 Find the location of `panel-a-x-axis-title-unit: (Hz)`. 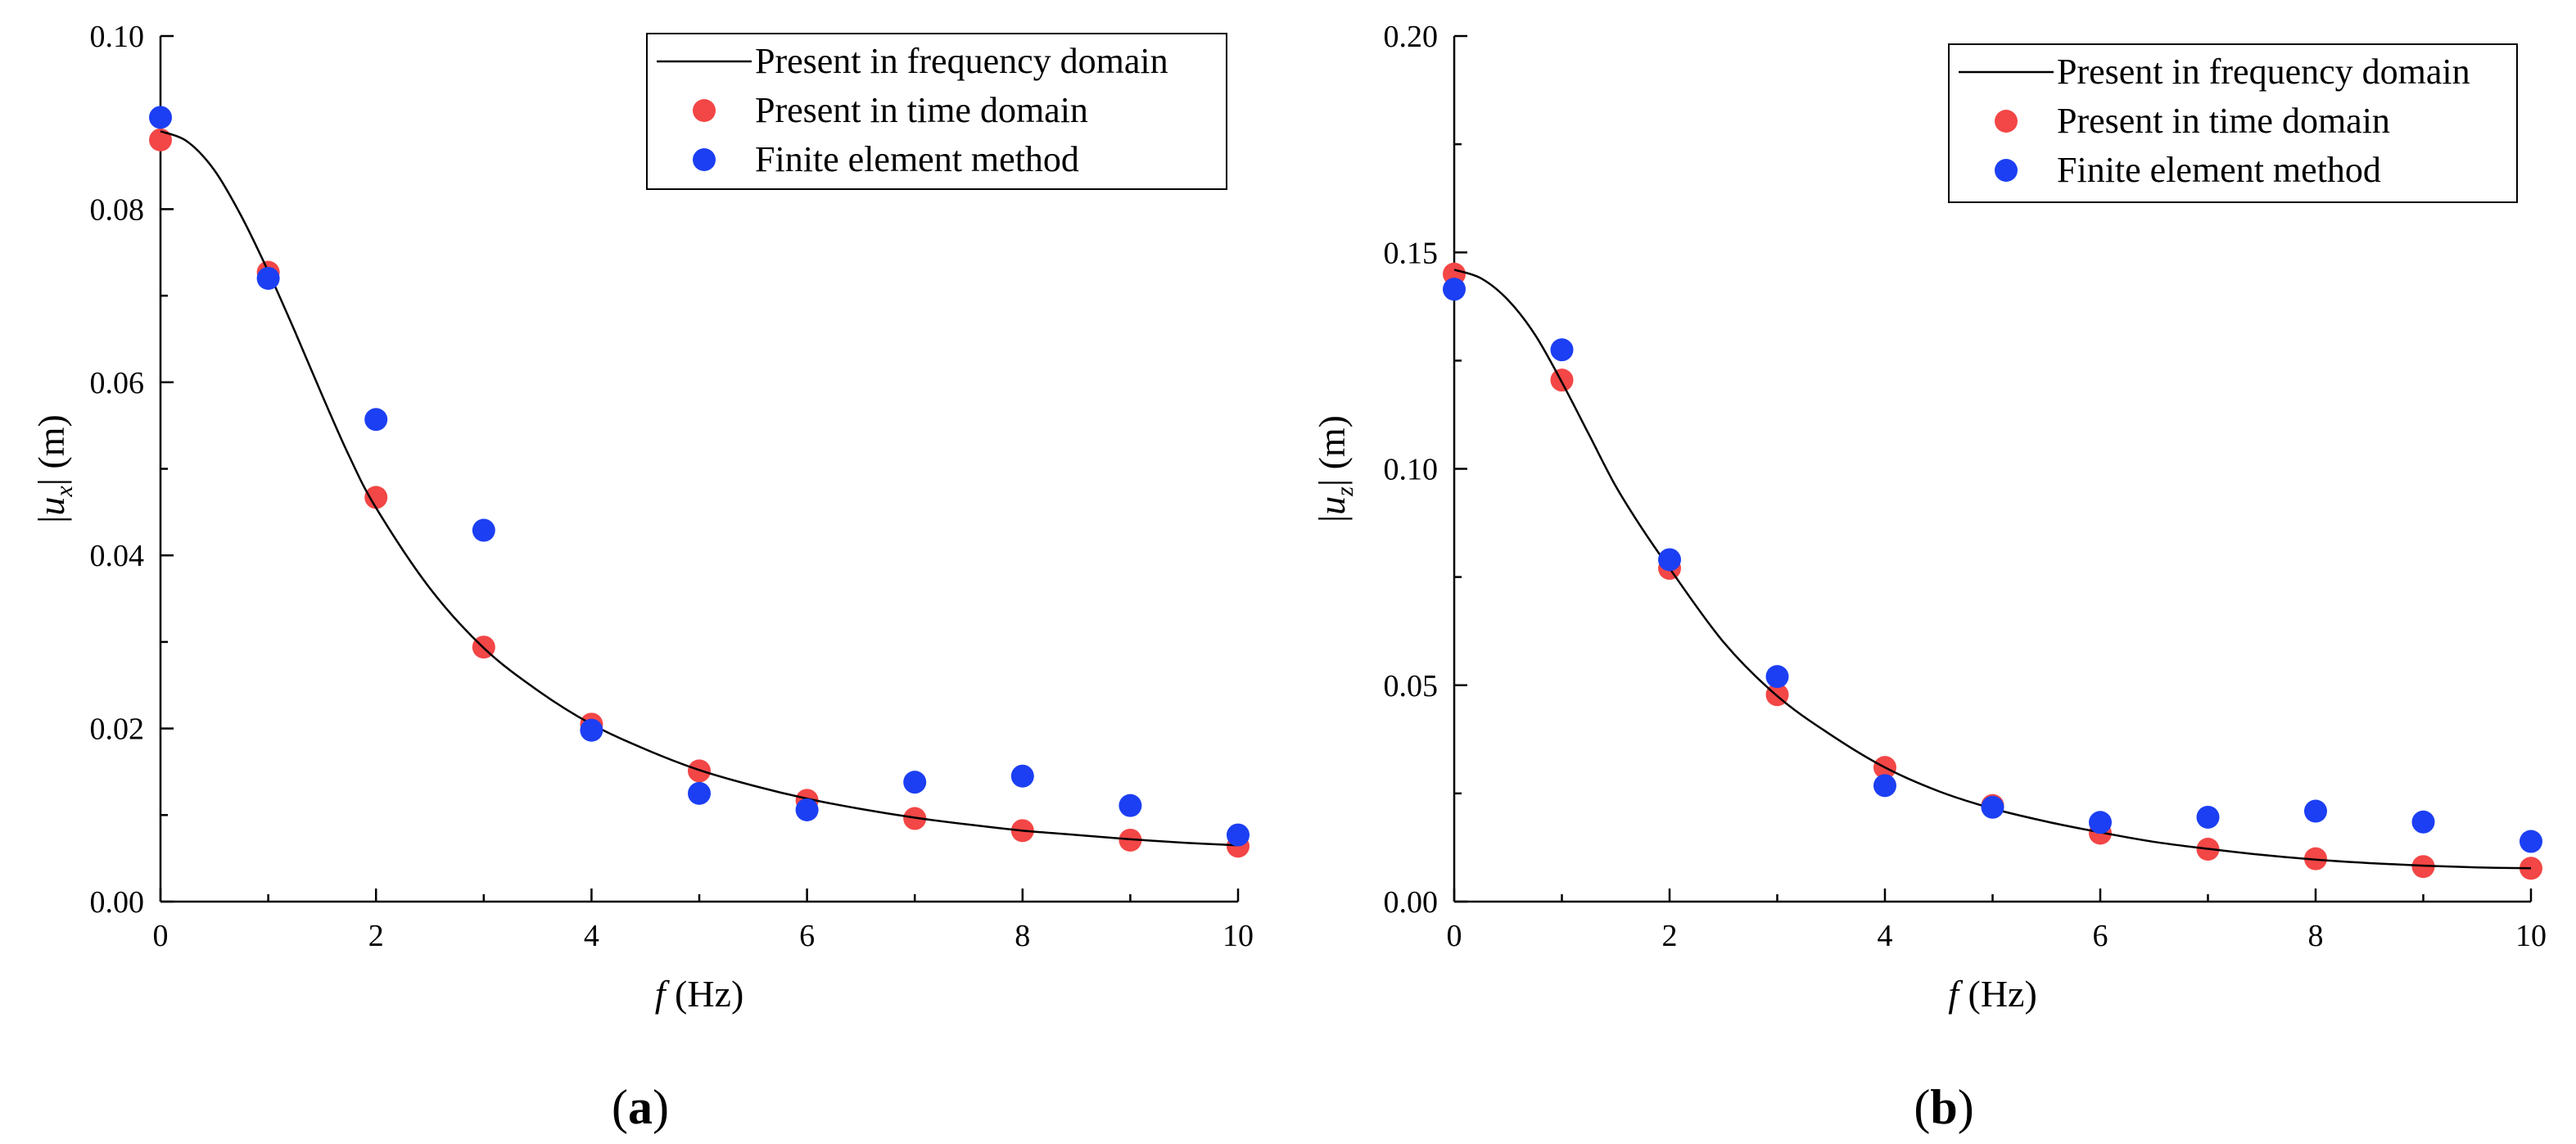

panel-a-x-axis-title-unit: (Hz) is located at coordinates (705, 994).